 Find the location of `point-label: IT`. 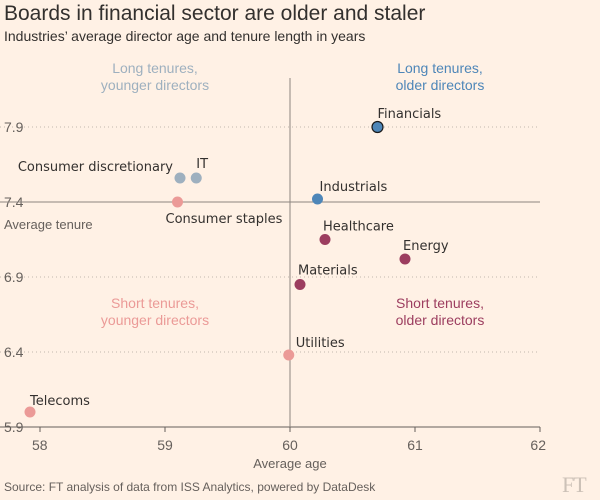

point-label: IT is located at coordinates (202, 164).